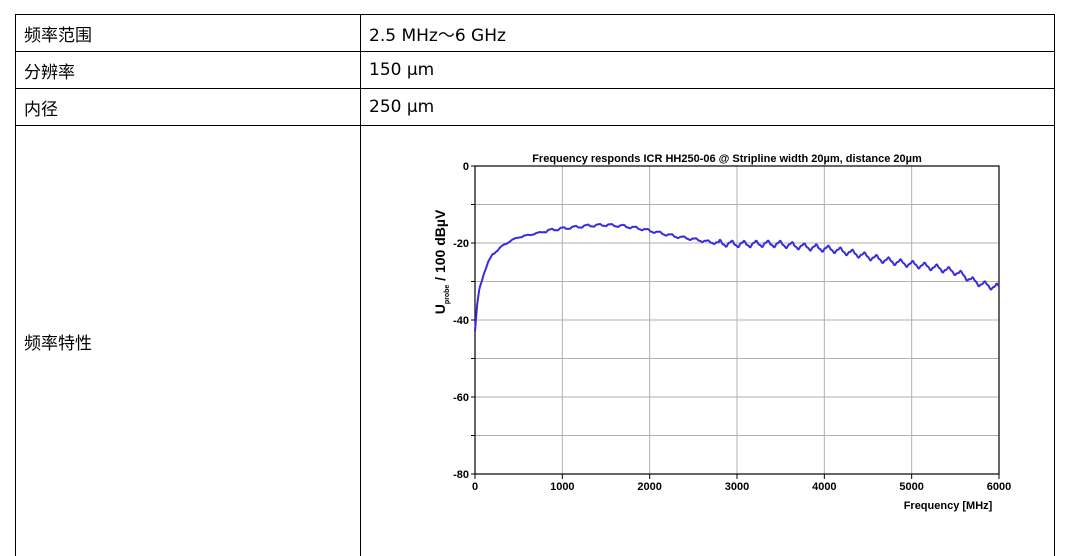  What do you see at coordinates (708, 33) in the screenshot?
I see `spec-value-cell: 2.5 MHz～6 GHz` at bounding box center [708, 33].